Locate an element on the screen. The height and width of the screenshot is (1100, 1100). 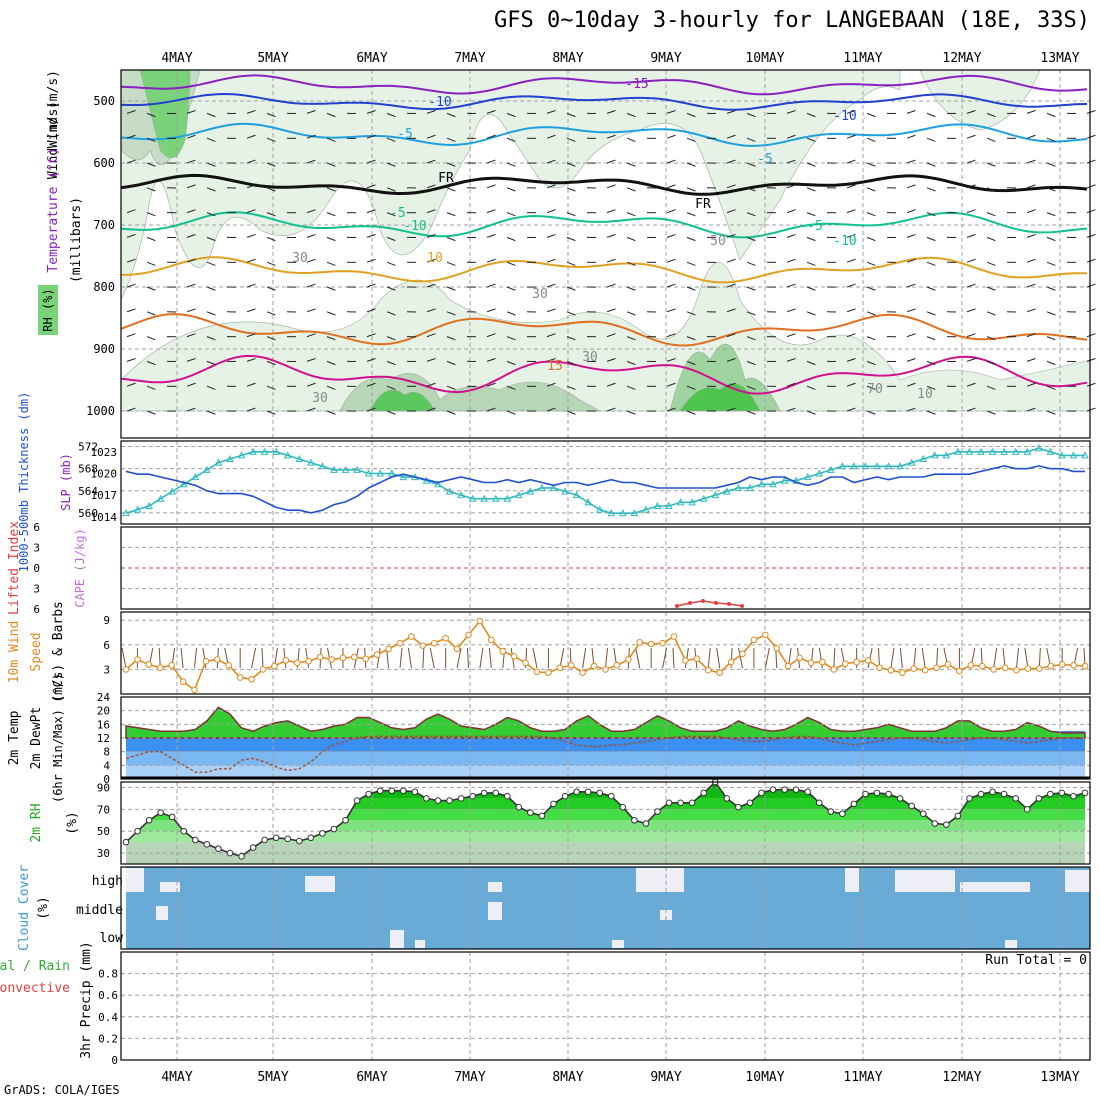
rh-axis-label: RH (%) is located at coordinates (48, 309).